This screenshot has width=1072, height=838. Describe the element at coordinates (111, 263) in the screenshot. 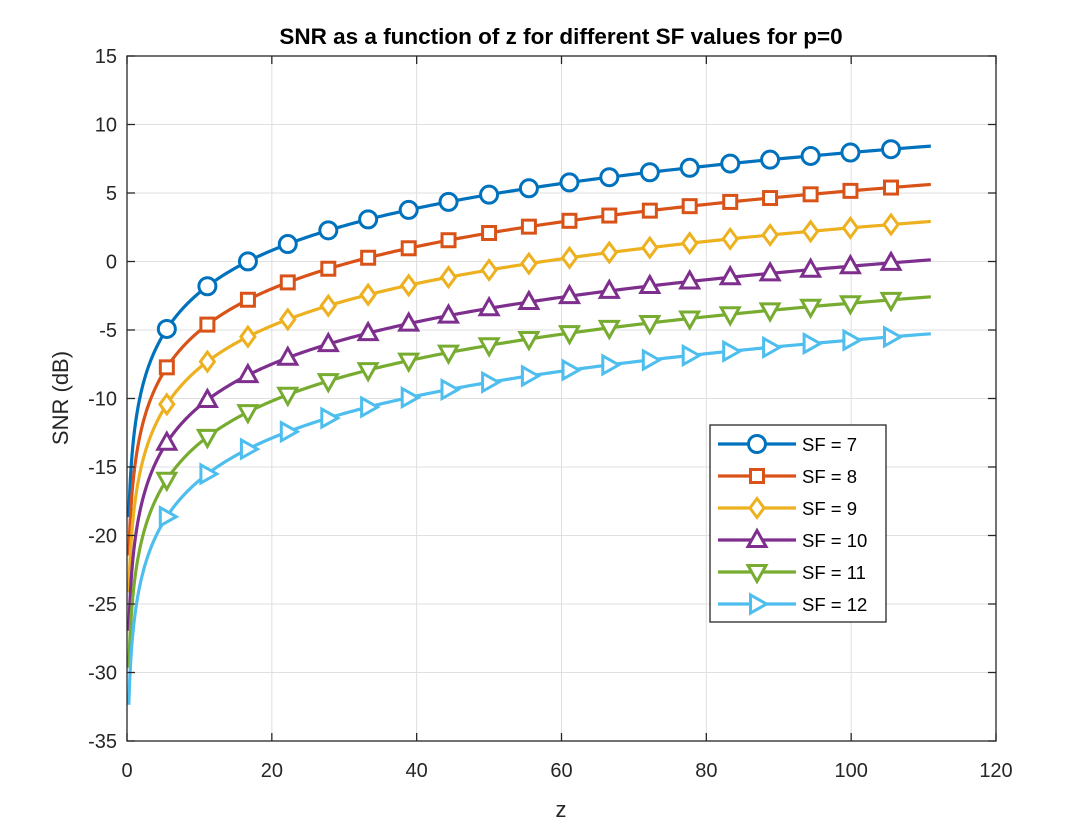

I see `y-tick-label: 0` at that location.